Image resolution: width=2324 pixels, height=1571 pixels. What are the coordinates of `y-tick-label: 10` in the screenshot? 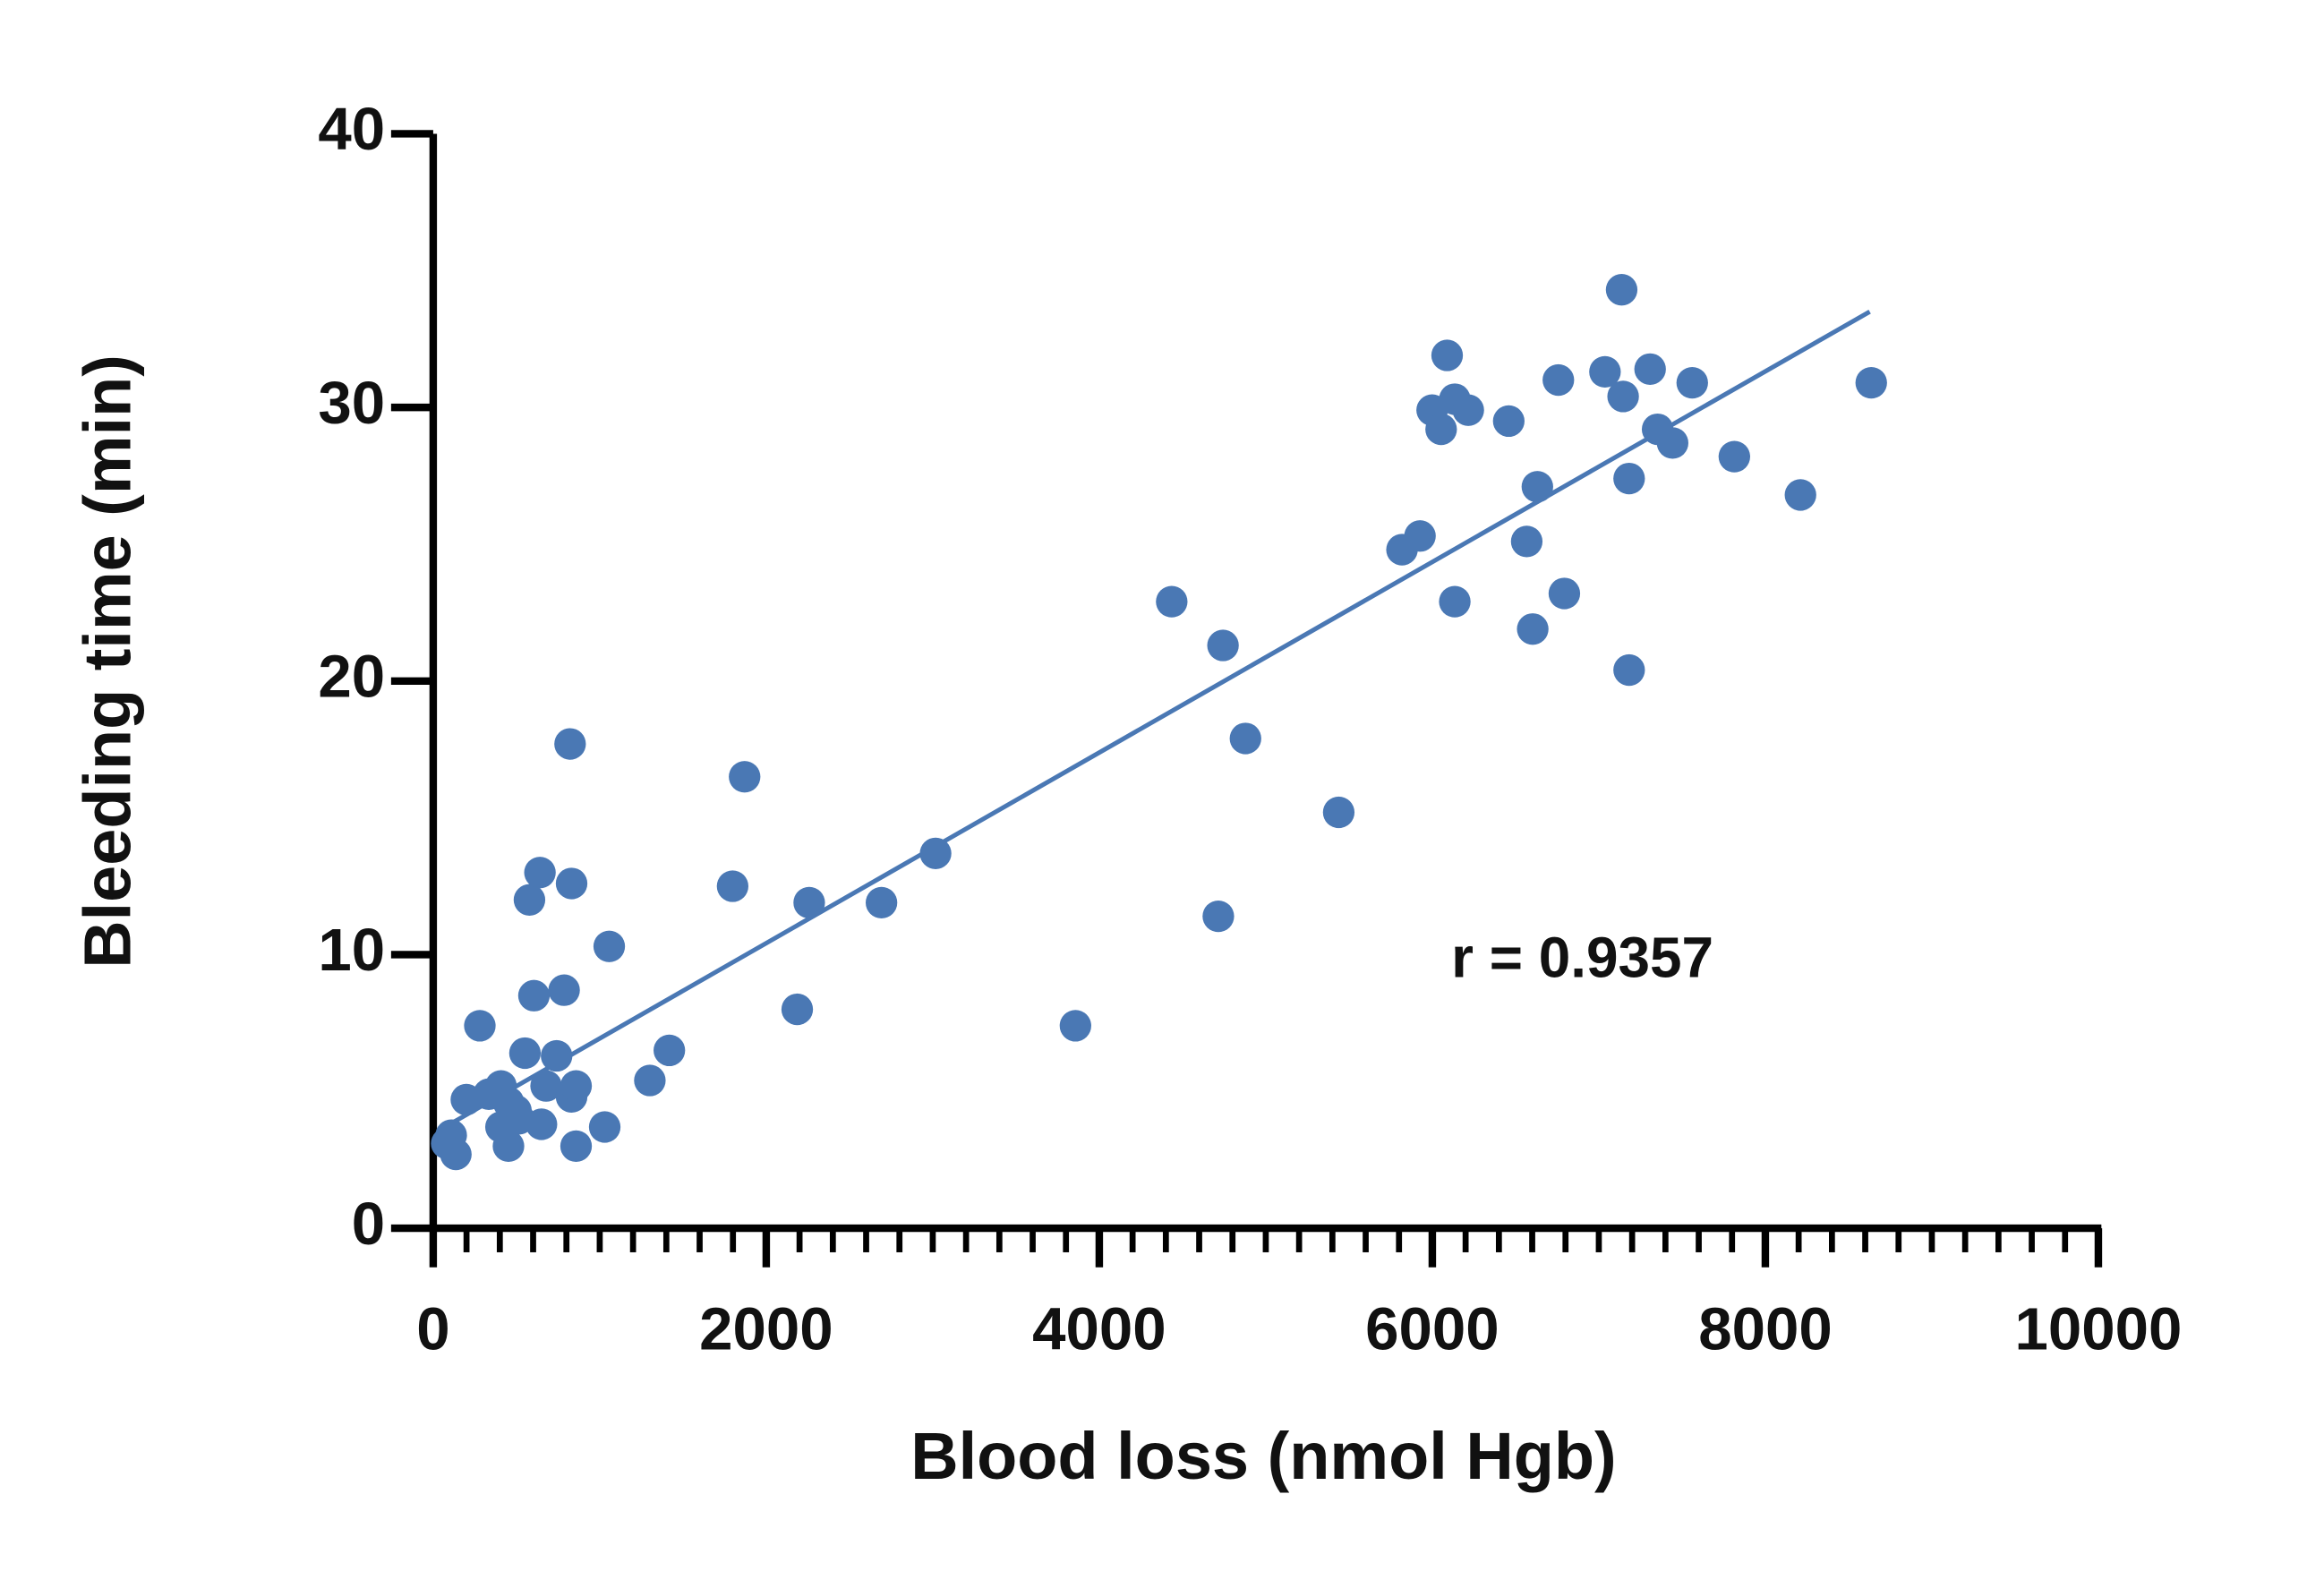 It's located at (351, 951).